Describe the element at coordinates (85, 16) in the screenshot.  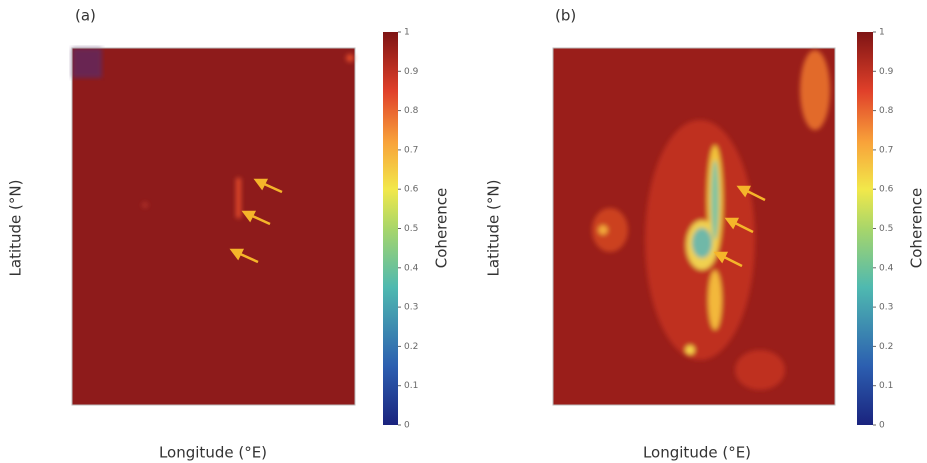
I see `panel-label: (a)` at that location.